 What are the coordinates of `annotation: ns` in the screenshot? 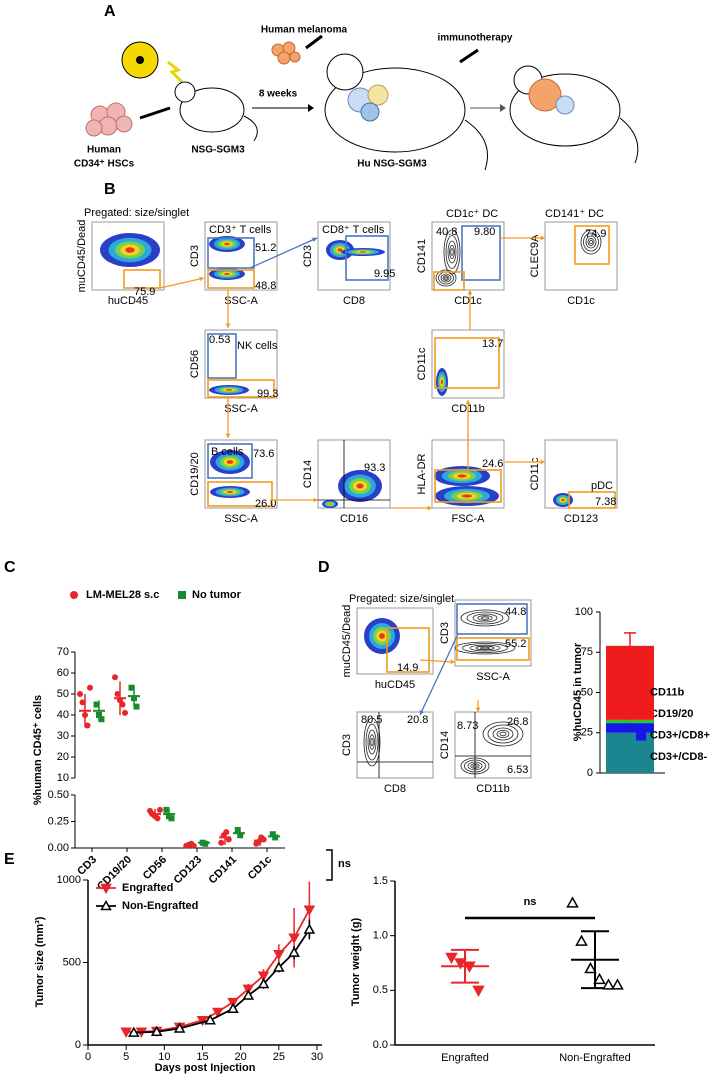 It's located at (530, 902).